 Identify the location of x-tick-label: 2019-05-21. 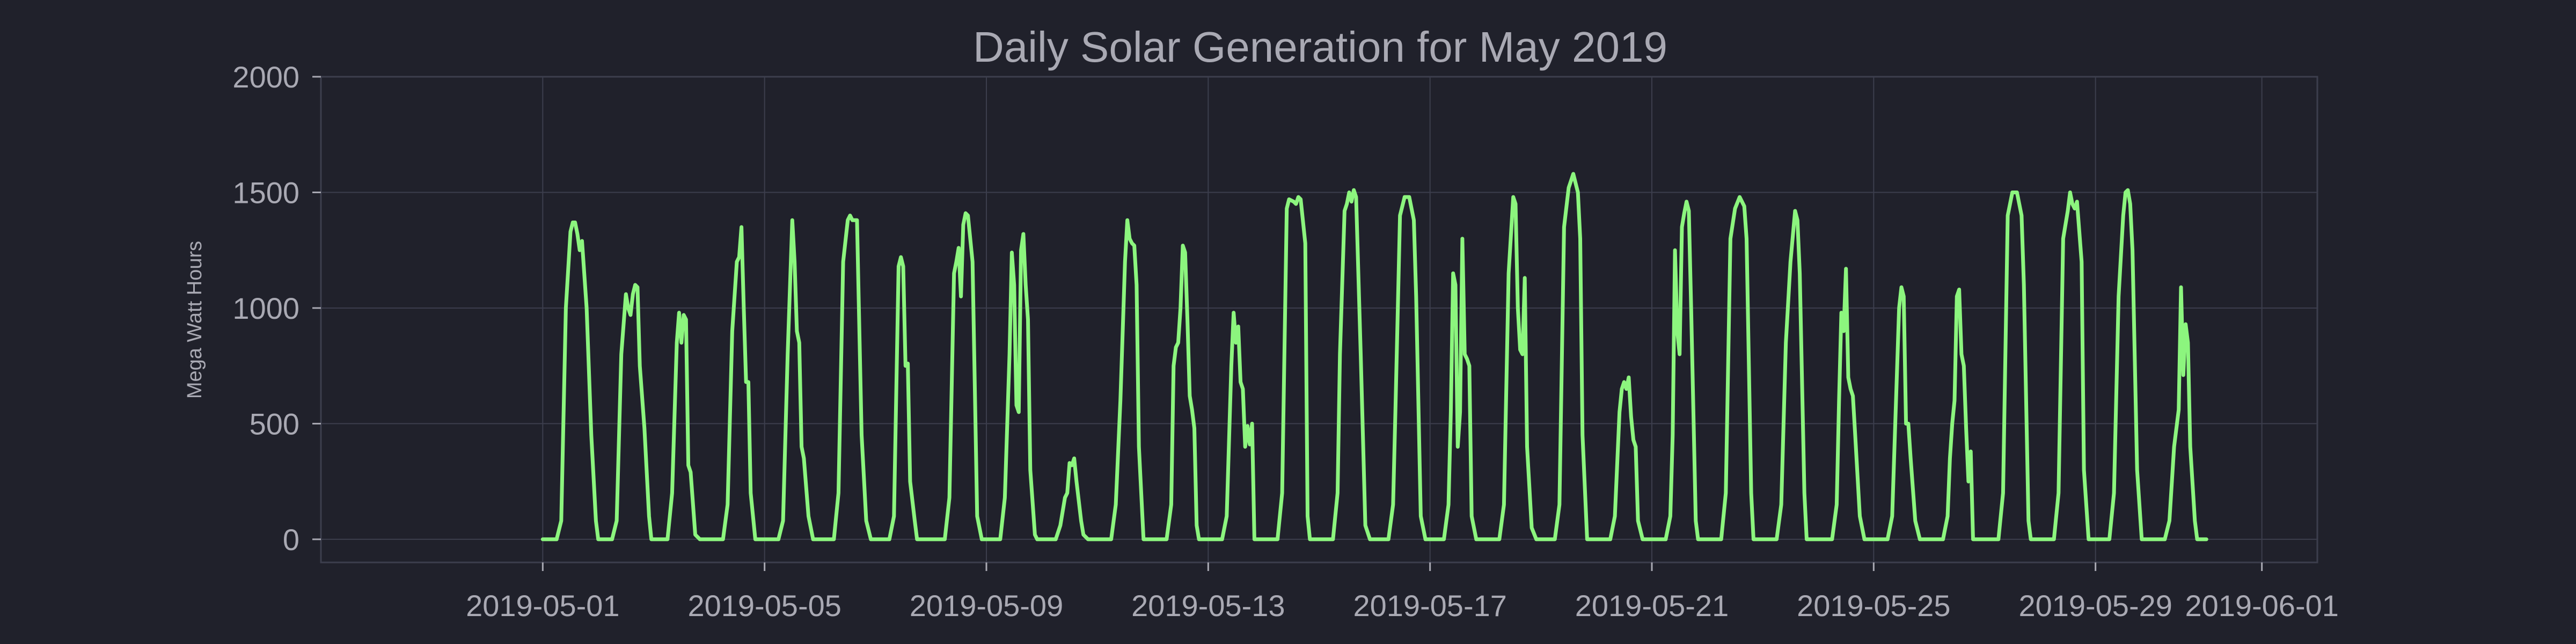
(1652, 606).